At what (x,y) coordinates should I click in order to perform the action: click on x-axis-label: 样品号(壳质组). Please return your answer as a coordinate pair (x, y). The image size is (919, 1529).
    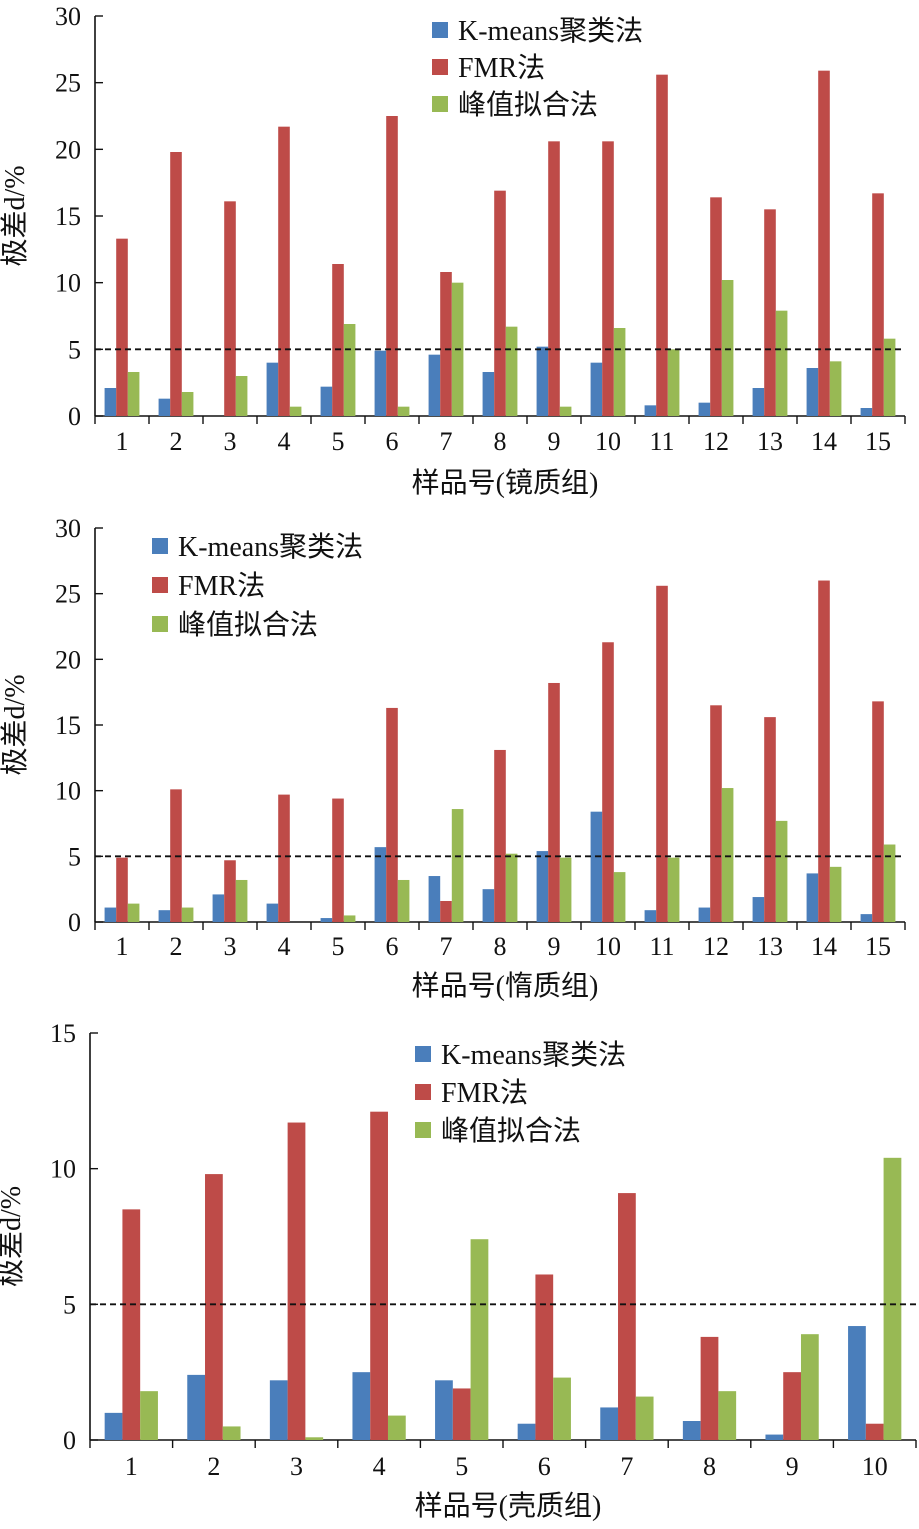
    Looking at the image, I should click on (508, 1506).